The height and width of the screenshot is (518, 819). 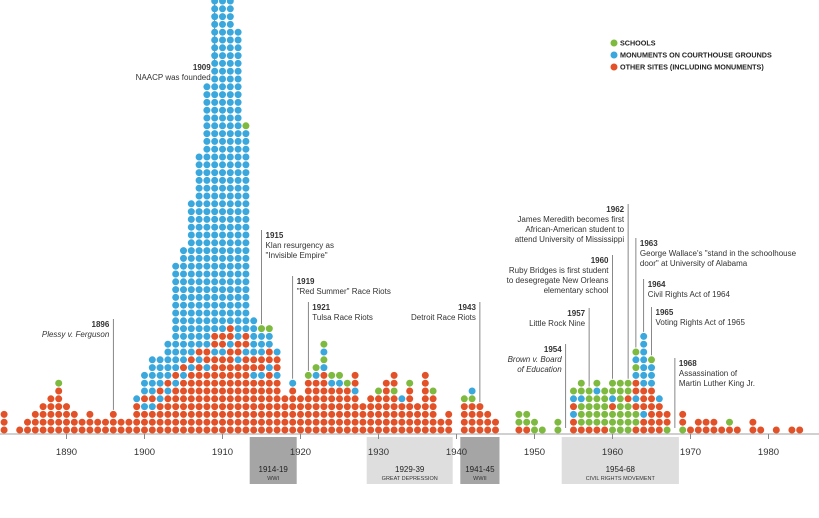 I want to click on annotation-text: Tulsa Race Riots, so click(x=342, y=317).